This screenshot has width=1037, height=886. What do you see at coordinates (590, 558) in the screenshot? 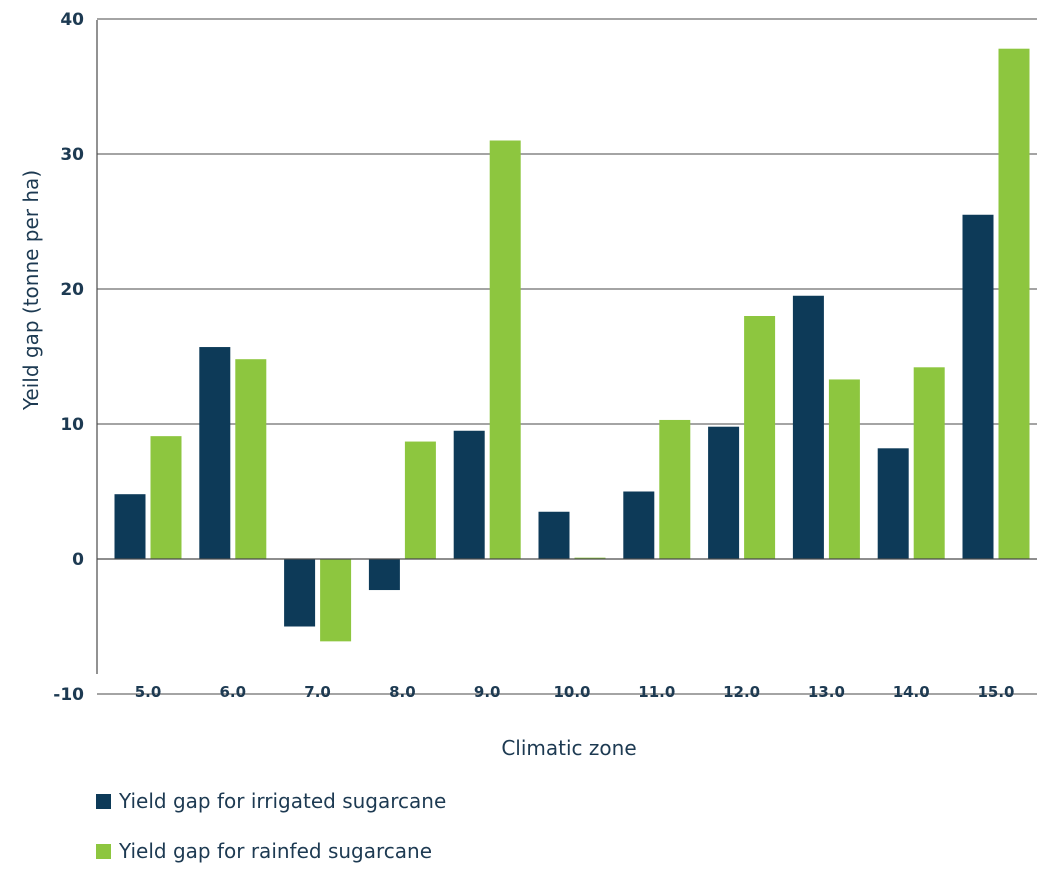
I see `bar-rainfed-10.0` at bounding box center [590, 558].